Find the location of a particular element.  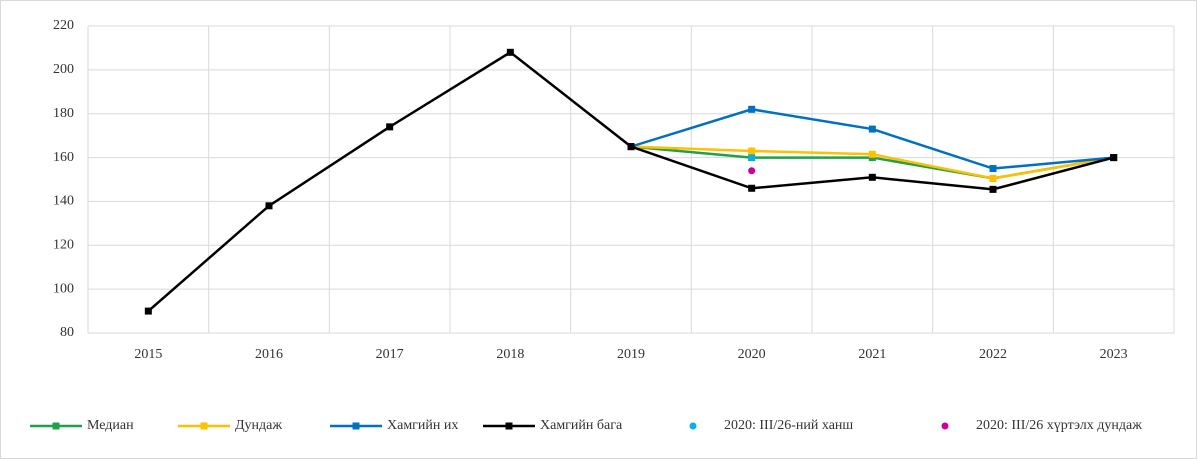

y-tick-label: 200 is located at coordinates (63, 69).